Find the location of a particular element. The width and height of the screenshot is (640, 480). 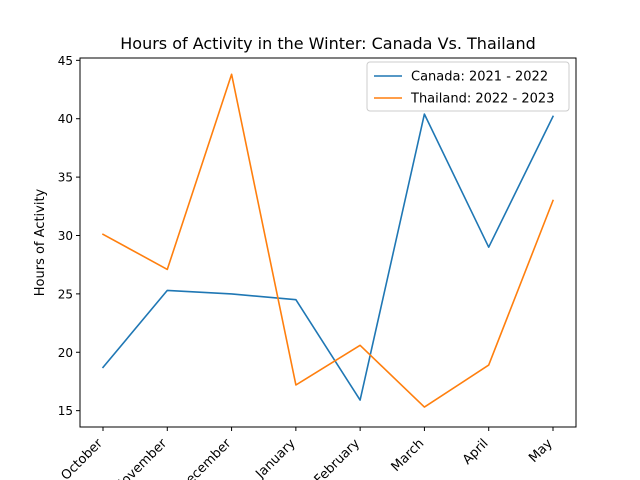

legend-box is located at coordinates (468, 86).